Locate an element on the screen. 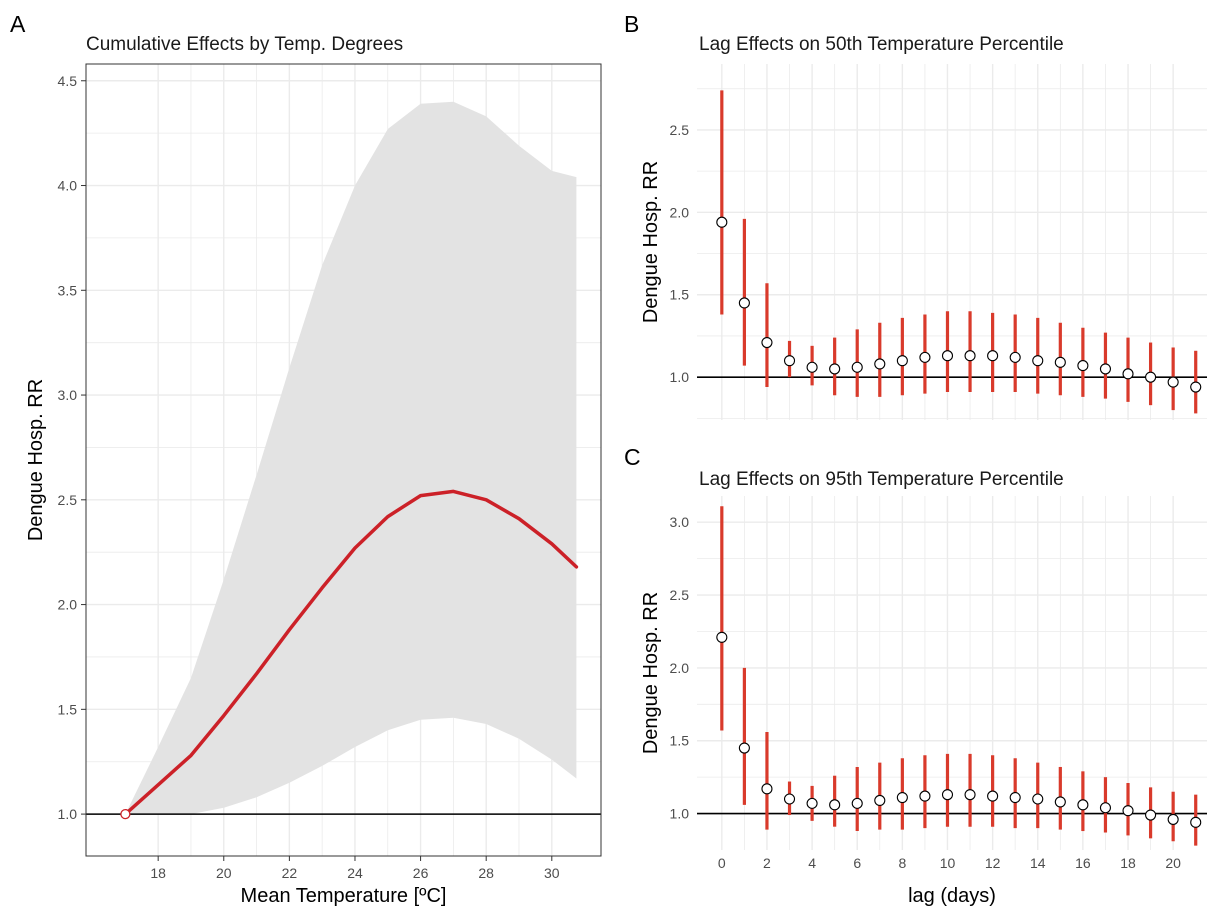 The image size is (1207, 907). x-tick-label: 4 is located at coordinates (812, 863).